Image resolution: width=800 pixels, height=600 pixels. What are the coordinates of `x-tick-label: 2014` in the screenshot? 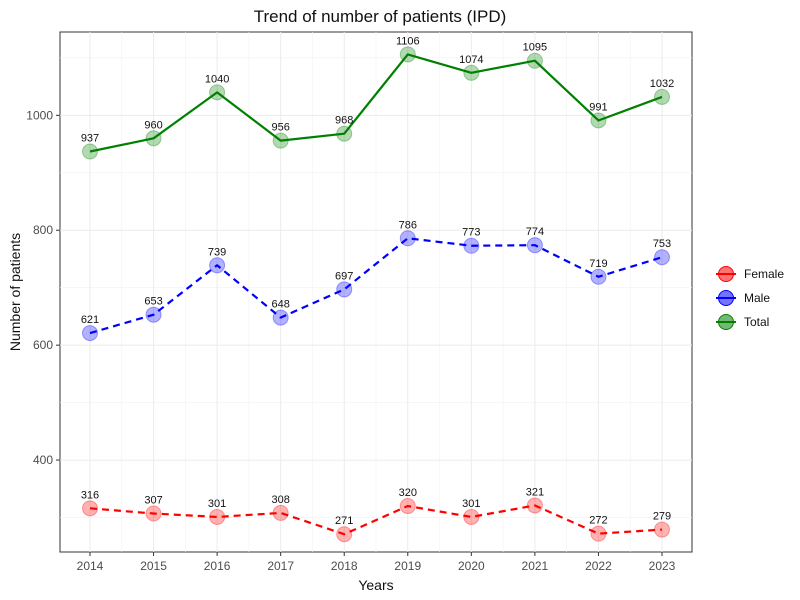 It's located at (90, 566).